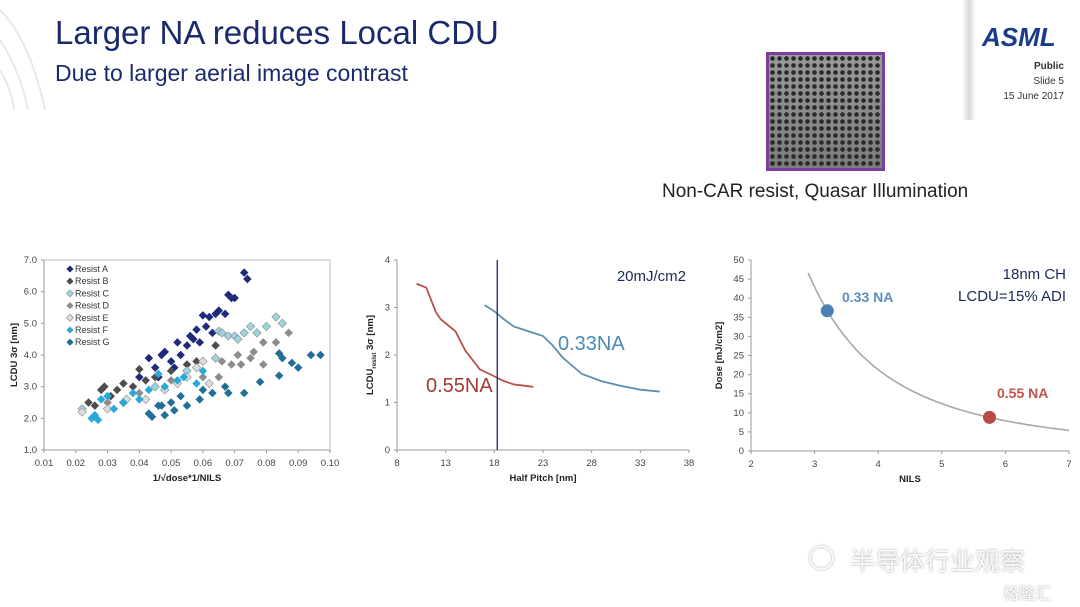  Describe the element at coordinates (494, 463) in the screenshot. I see `x-tick-label: 18` at that location.